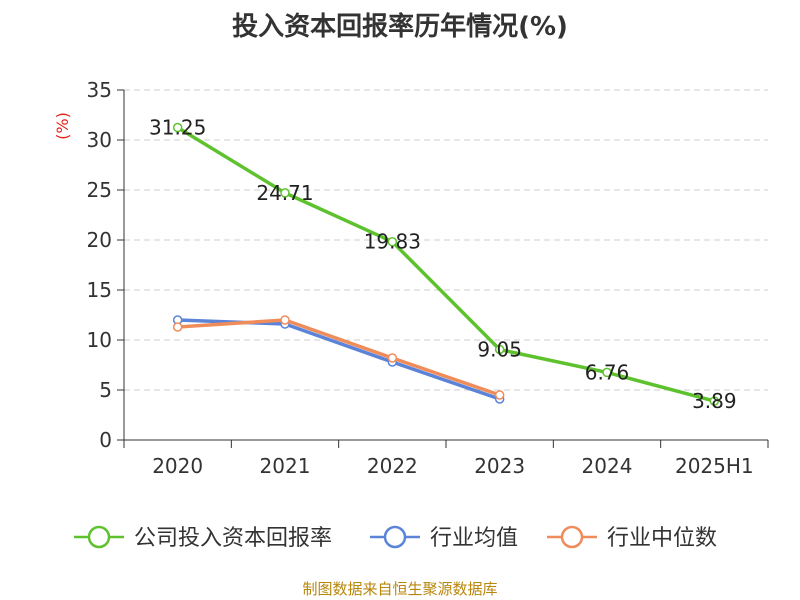  What do you see at coordinates (400, 589) in the screenshot?
I see `source-note: 制图数据来自恒生聚源数据库` at bounding box center [400, 589].